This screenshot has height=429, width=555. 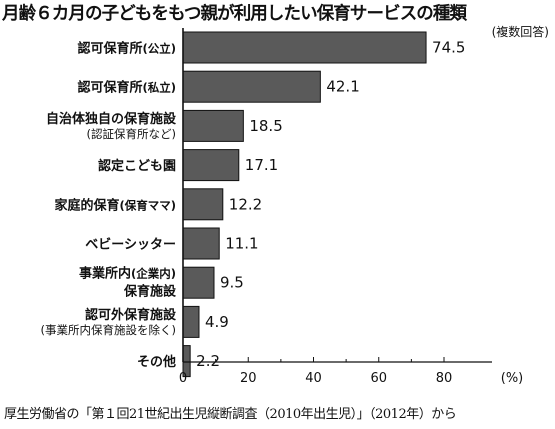 I want to click on x-tick-label: 60, so click(x=378, y=378).